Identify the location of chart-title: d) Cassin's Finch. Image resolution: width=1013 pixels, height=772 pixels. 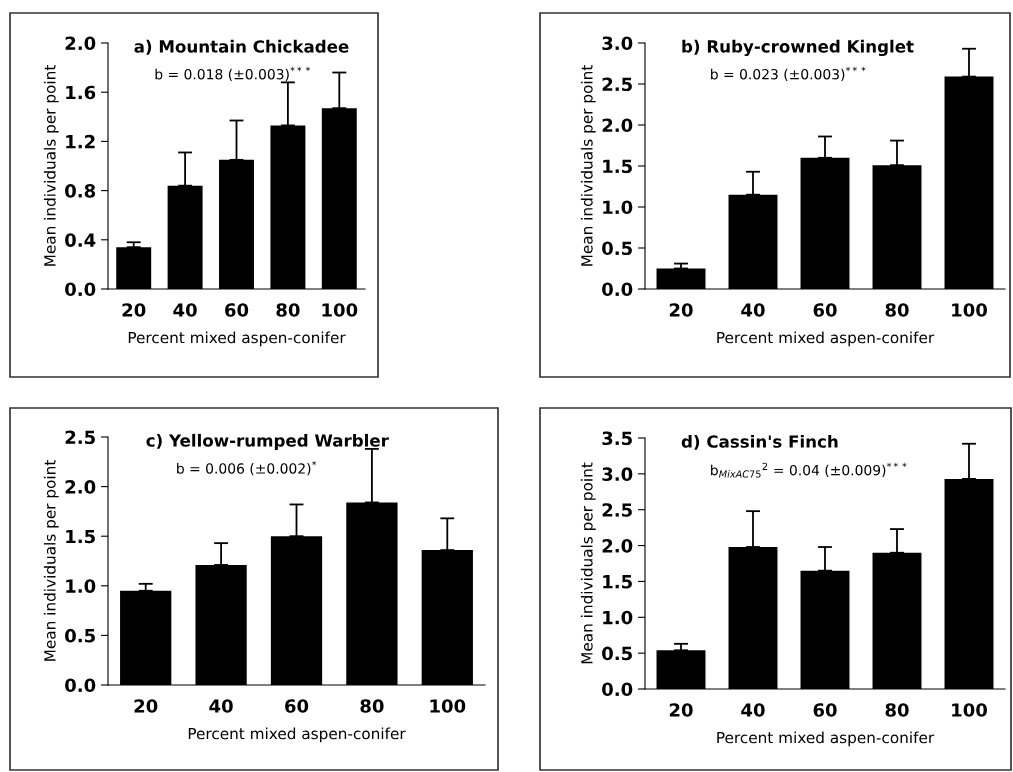
(759, 442).